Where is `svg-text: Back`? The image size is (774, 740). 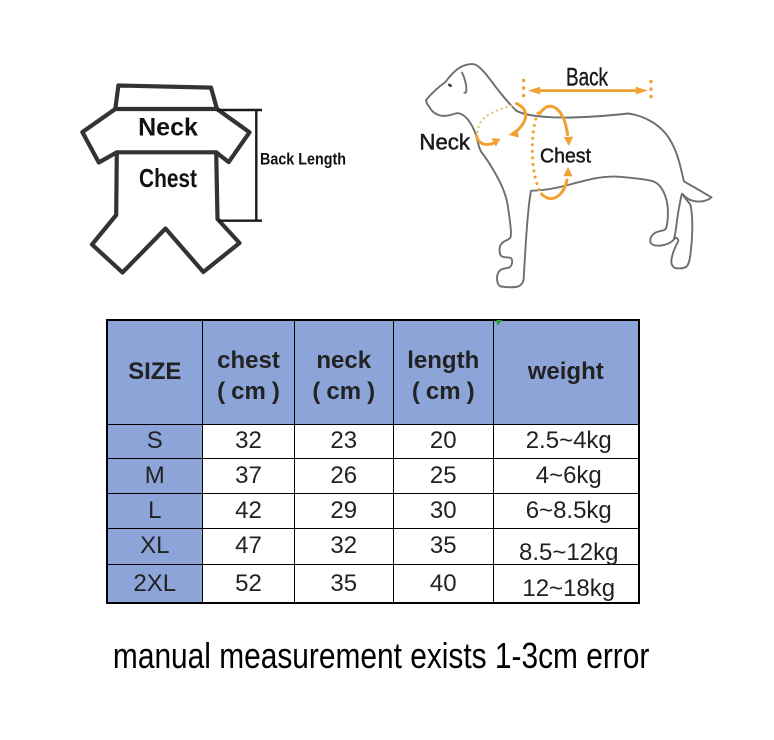
svg-text: Back is located at coordinates (587, 78).